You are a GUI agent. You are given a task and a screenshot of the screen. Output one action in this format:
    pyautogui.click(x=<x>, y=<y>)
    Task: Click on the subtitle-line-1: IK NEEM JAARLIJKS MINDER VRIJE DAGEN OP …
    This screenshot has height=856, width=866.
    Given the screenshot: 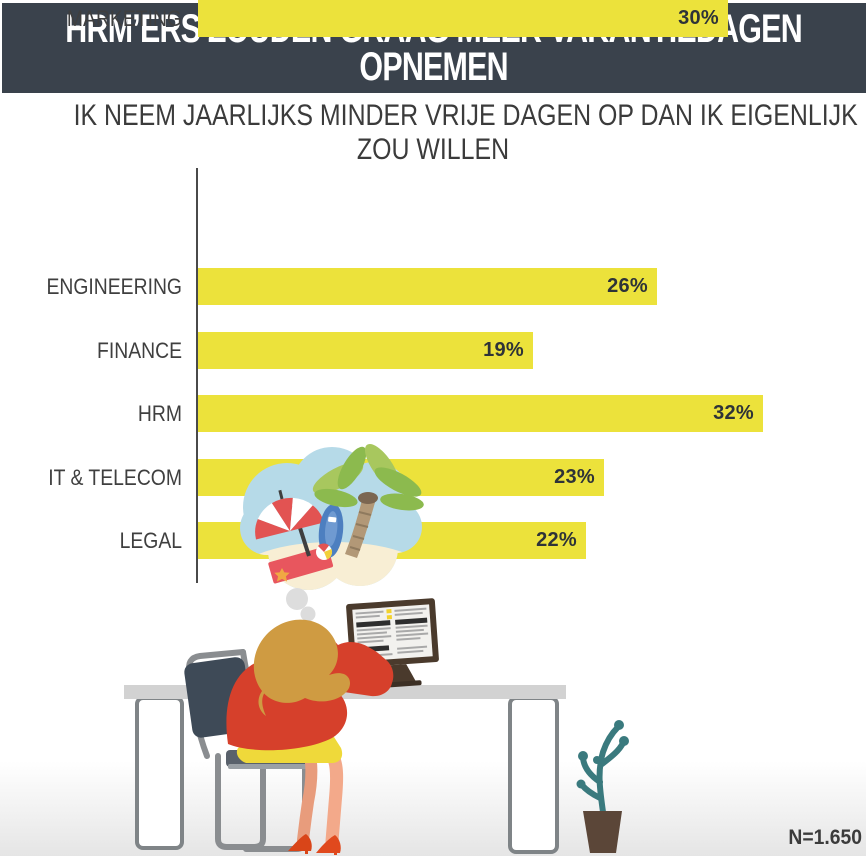 What is the action you would take?
    pyautogui.click(x=465, y=115)
    